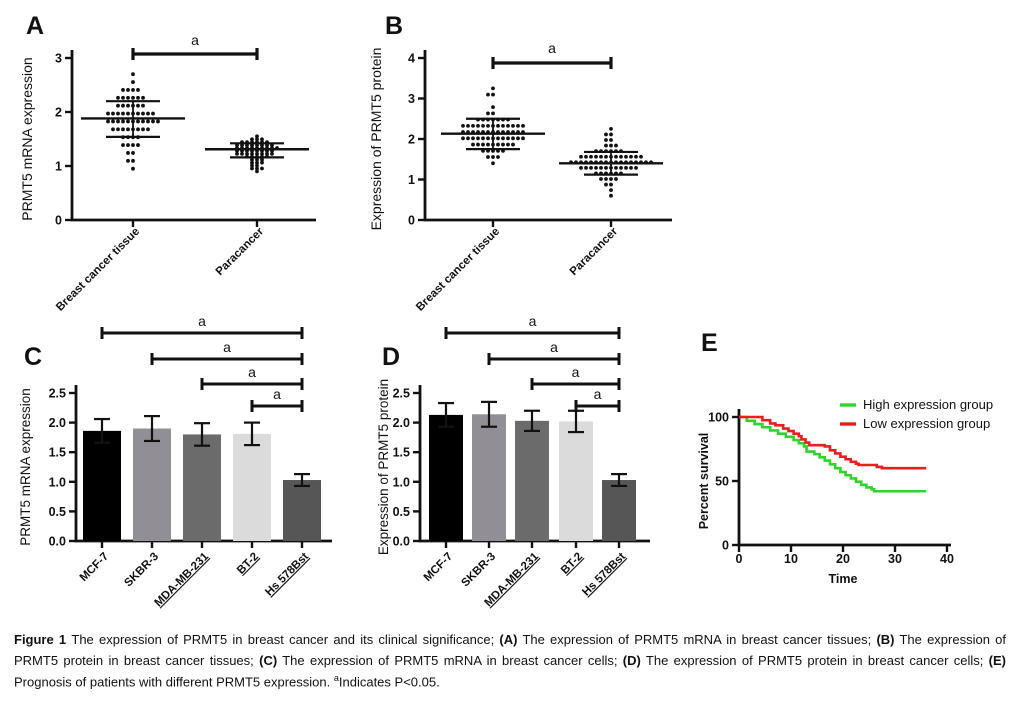  Describe the element at coordinates (401, 542) in the screenshot. I see `svg-text: 0.0` at that location.